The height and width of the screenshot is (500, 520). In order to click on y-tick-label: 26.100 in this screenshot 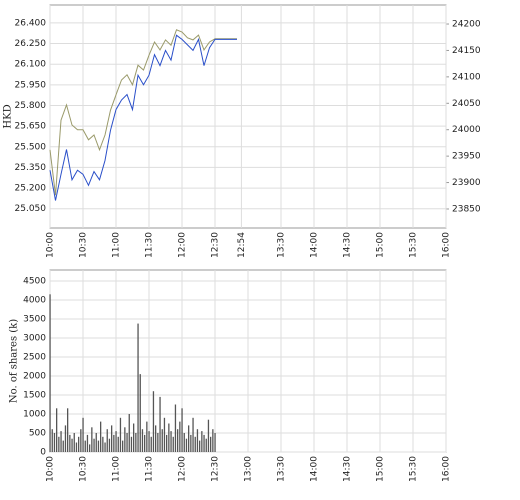, I will do `click(31, 65)`.